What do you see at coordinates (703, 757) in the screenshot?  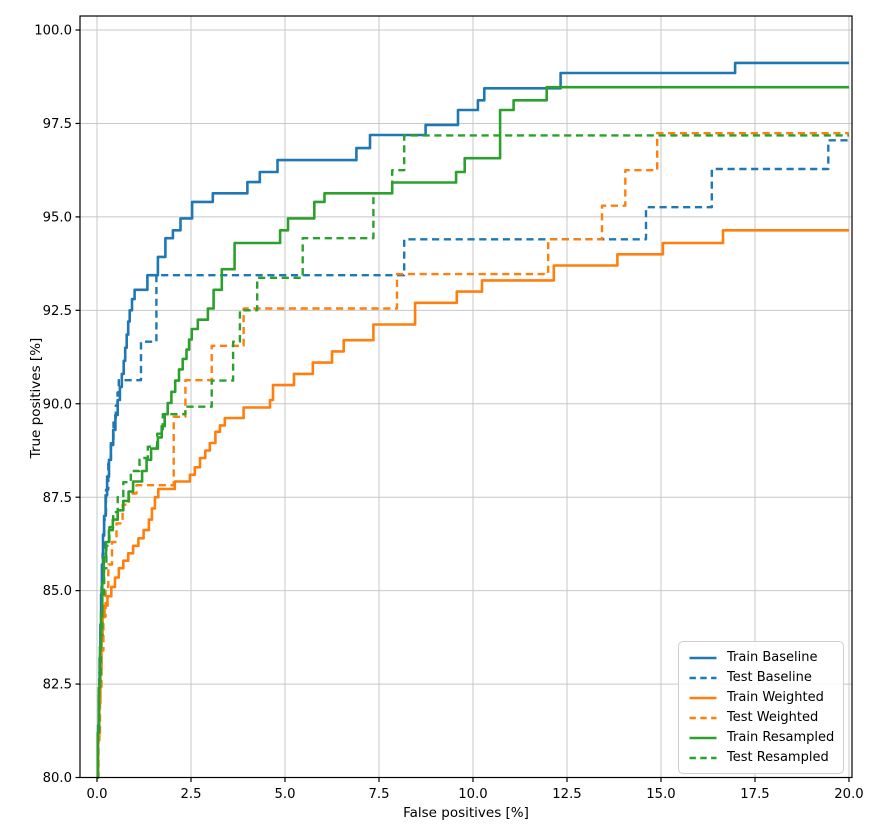 I see `test-resampled-line-sample-icon` at bounding box center [703, 757].